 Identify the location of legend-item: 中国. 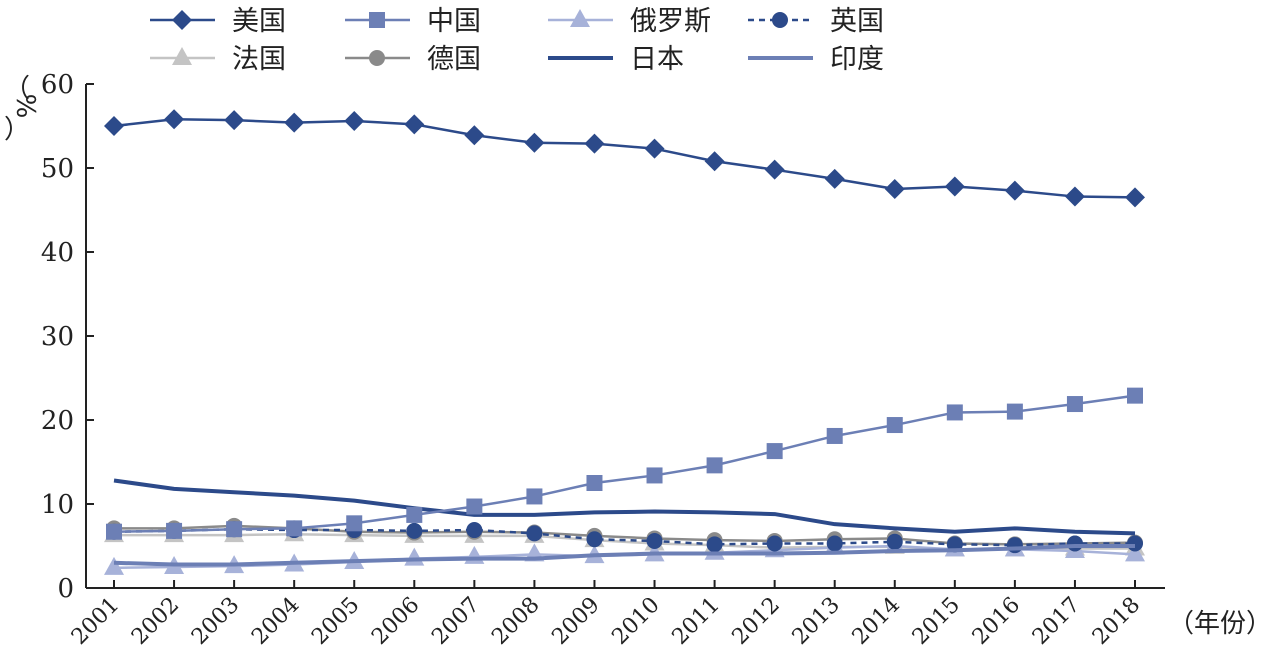
(413, 21).